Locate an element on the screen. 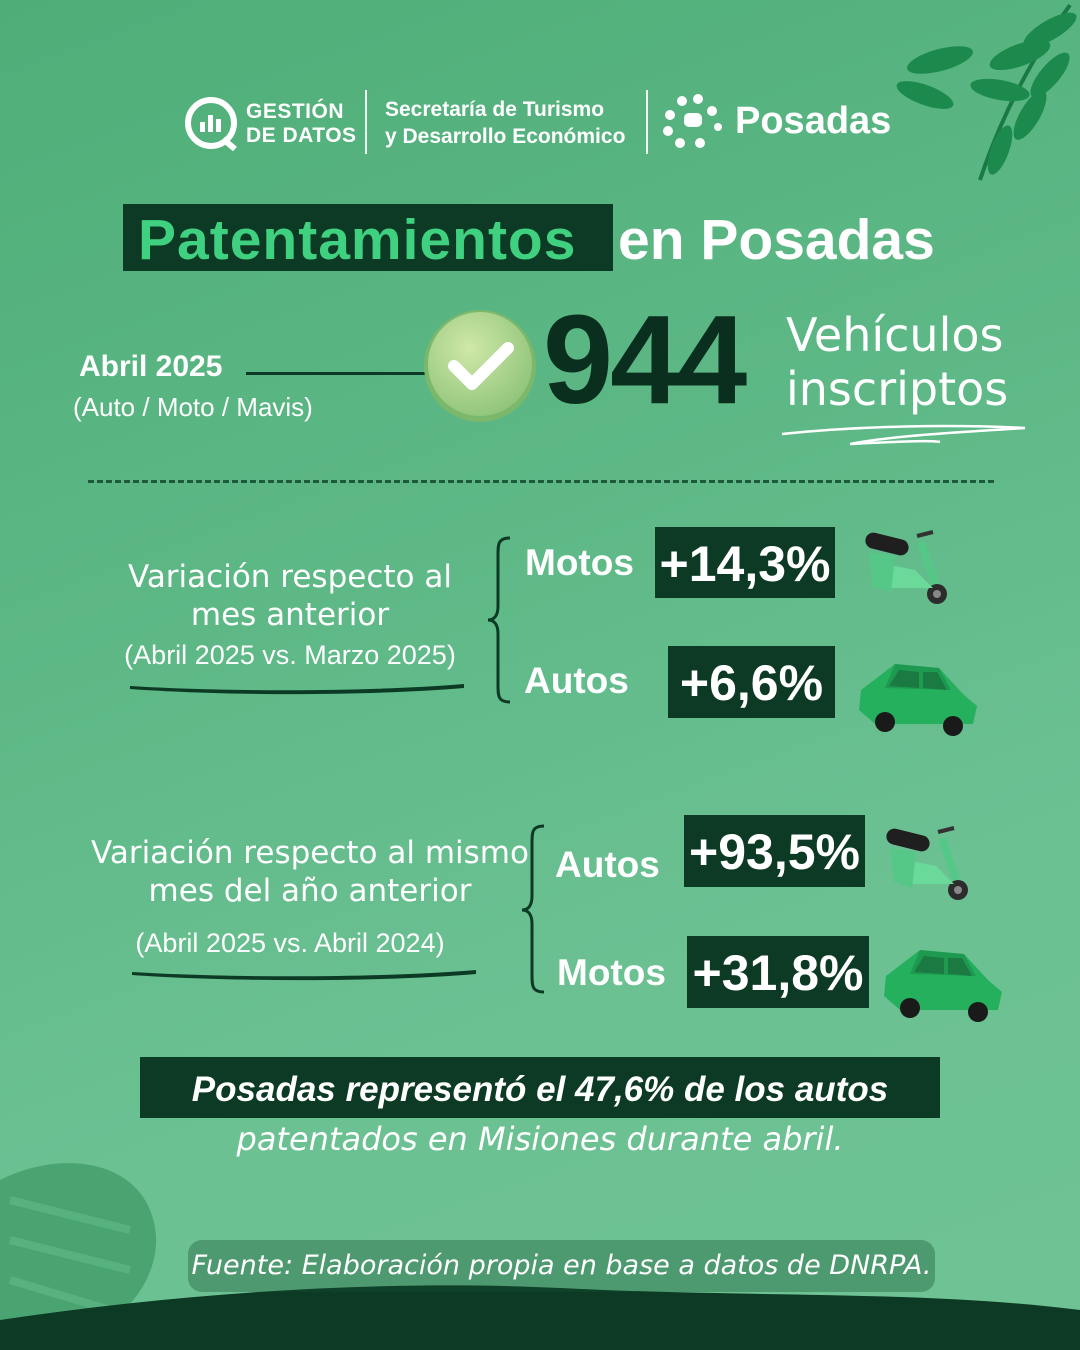 The image size is (1080, 1350). bottom-hill-decoration is located at coordinates (540, 1317).